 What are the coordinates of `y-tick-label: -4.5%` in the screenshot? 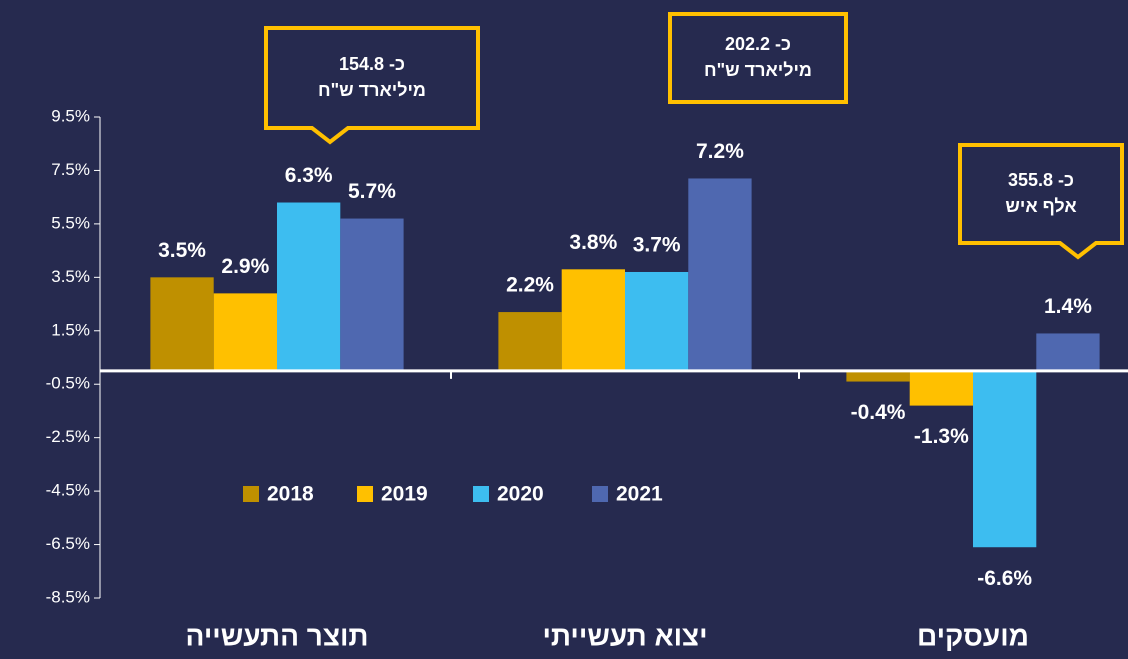 It's located at (68, 490).